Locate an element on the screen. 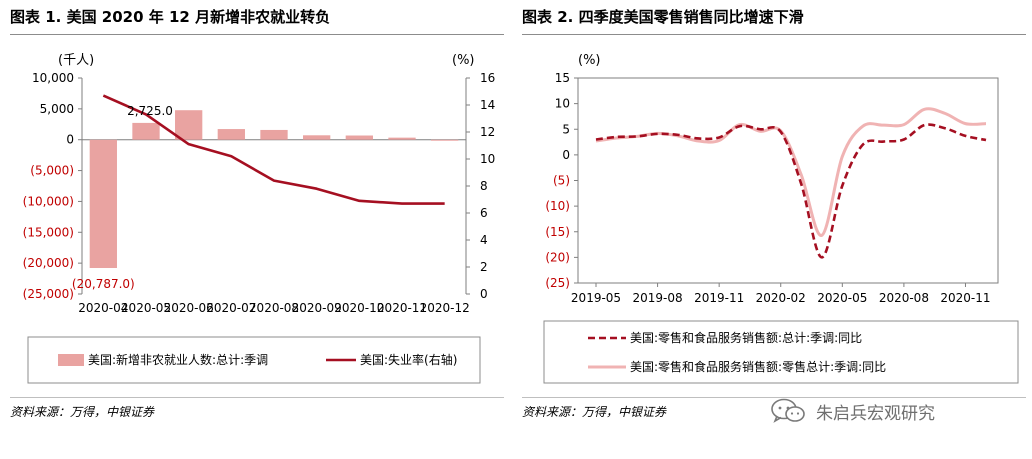  y-axis-tick-label: (25) is located at coordinates (557, 283).